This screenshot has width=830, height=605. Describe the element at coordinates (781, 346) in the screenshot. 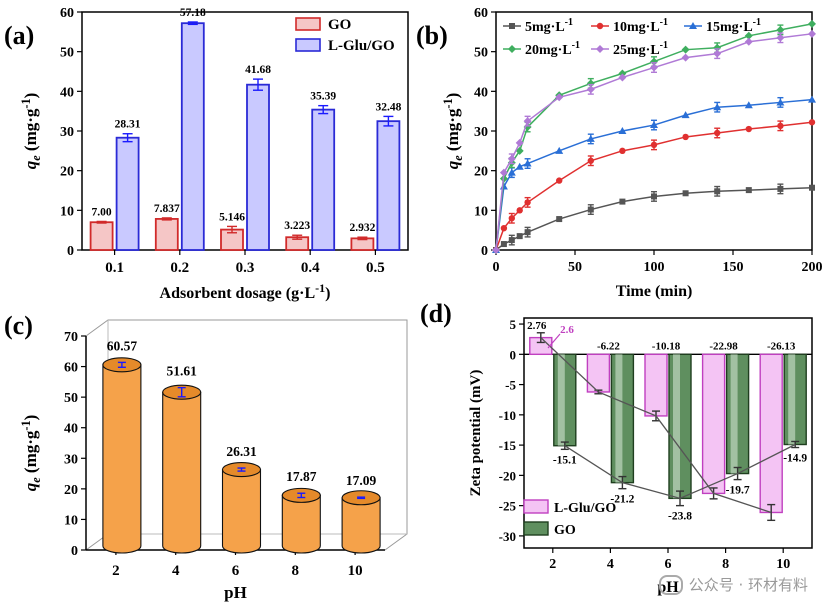

I see `data-label-d: -26.13` at that location.